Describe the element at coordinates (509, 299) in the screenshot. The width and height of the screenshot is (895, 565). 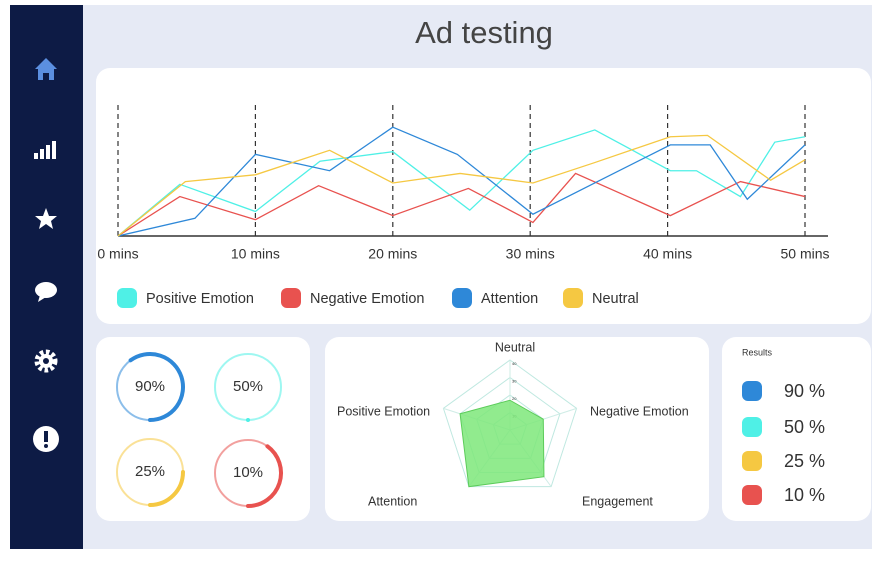
I see `legend-label: Attention` at that location.